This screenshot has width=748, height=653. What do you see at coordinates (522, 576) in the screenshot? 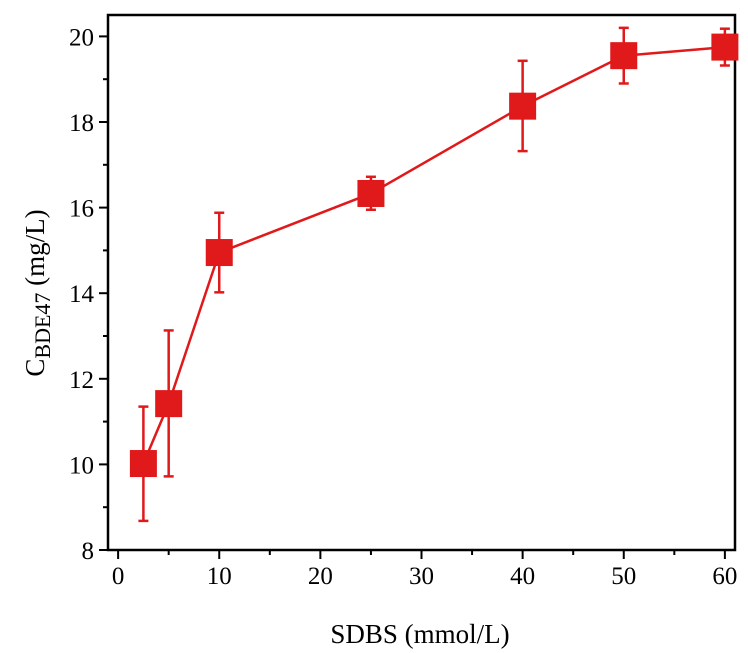
I see `x-tick-label: 40` at bounding box center [522, 576].